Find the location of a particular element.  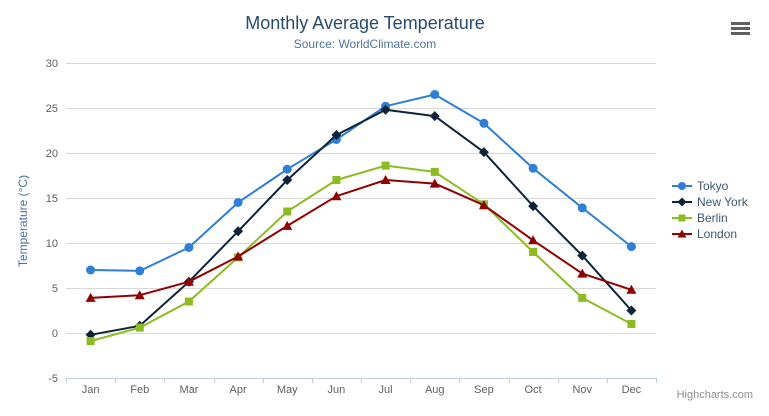

legend-item-label: New York is located at coordinates (722, 202).